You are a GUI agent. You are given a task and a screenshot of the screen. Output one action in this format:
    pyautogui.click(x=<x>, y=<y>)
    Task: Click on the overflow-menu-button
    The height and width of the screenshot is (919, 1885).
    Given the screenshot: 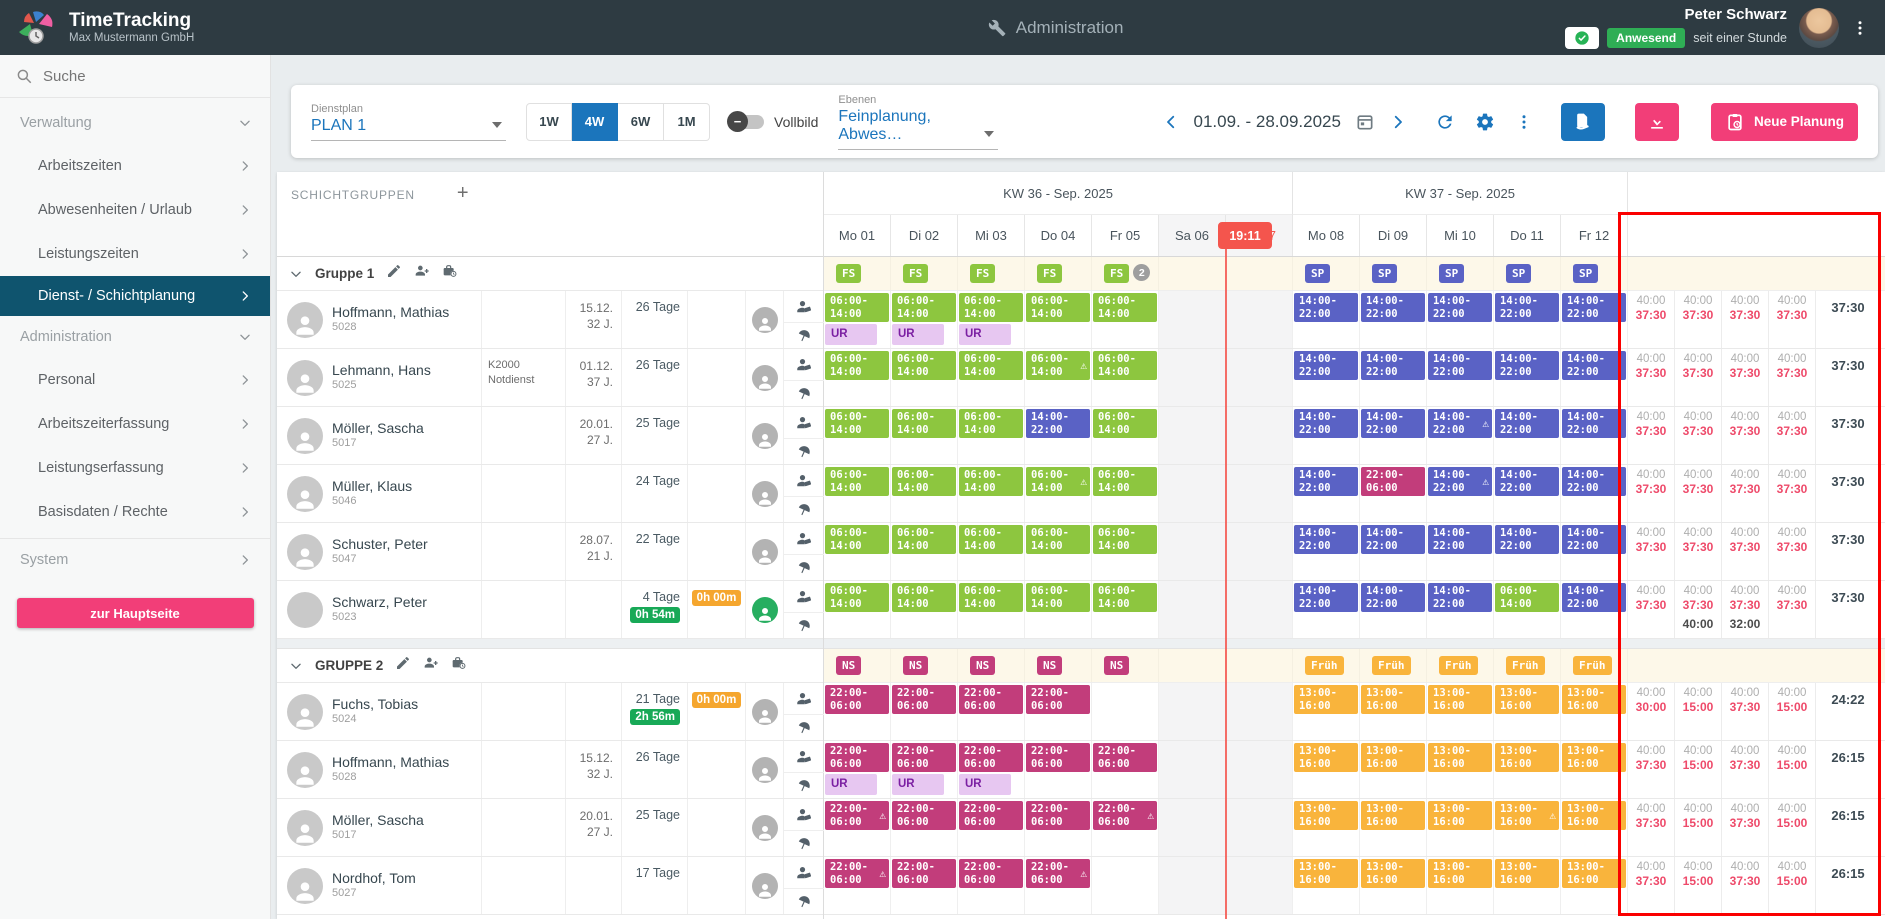 What is the action you would take?
    pyautogui.click(x=1860, y=28)
    